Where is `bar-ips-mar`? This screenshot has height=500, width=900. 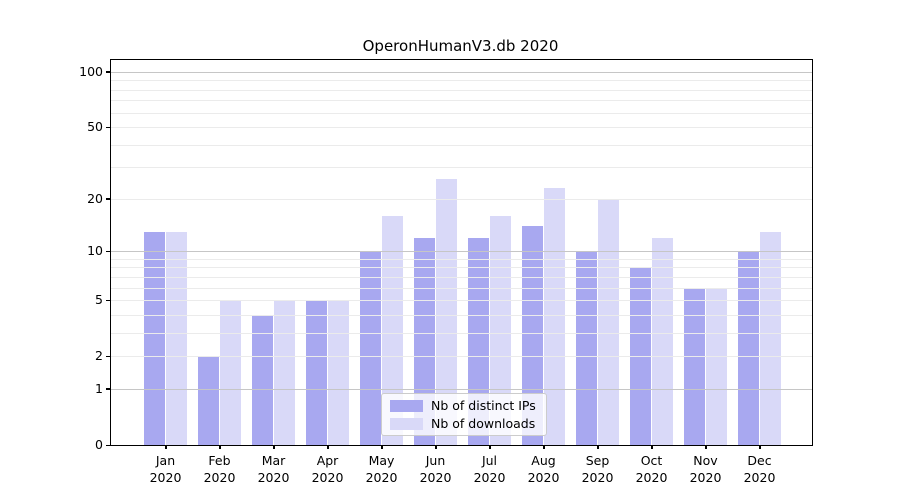 bar-ips-mar is located at coordinates (262, 379).